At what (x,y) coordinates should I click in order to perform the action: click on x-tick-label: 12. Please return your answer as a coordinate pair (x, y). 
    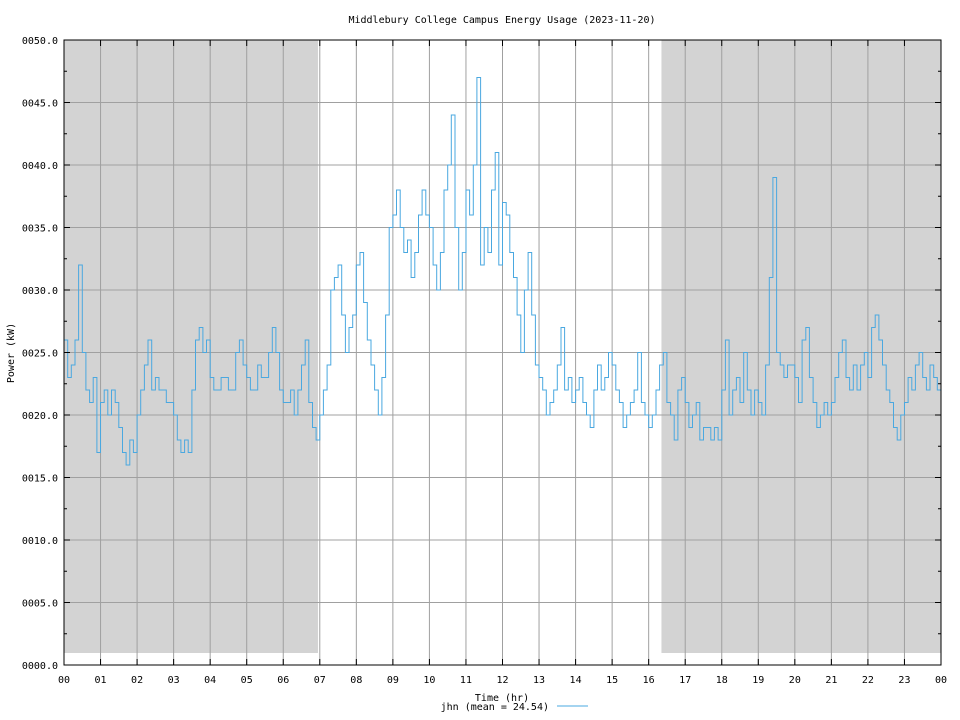
    Looking at the image, I should click on (502, 680).